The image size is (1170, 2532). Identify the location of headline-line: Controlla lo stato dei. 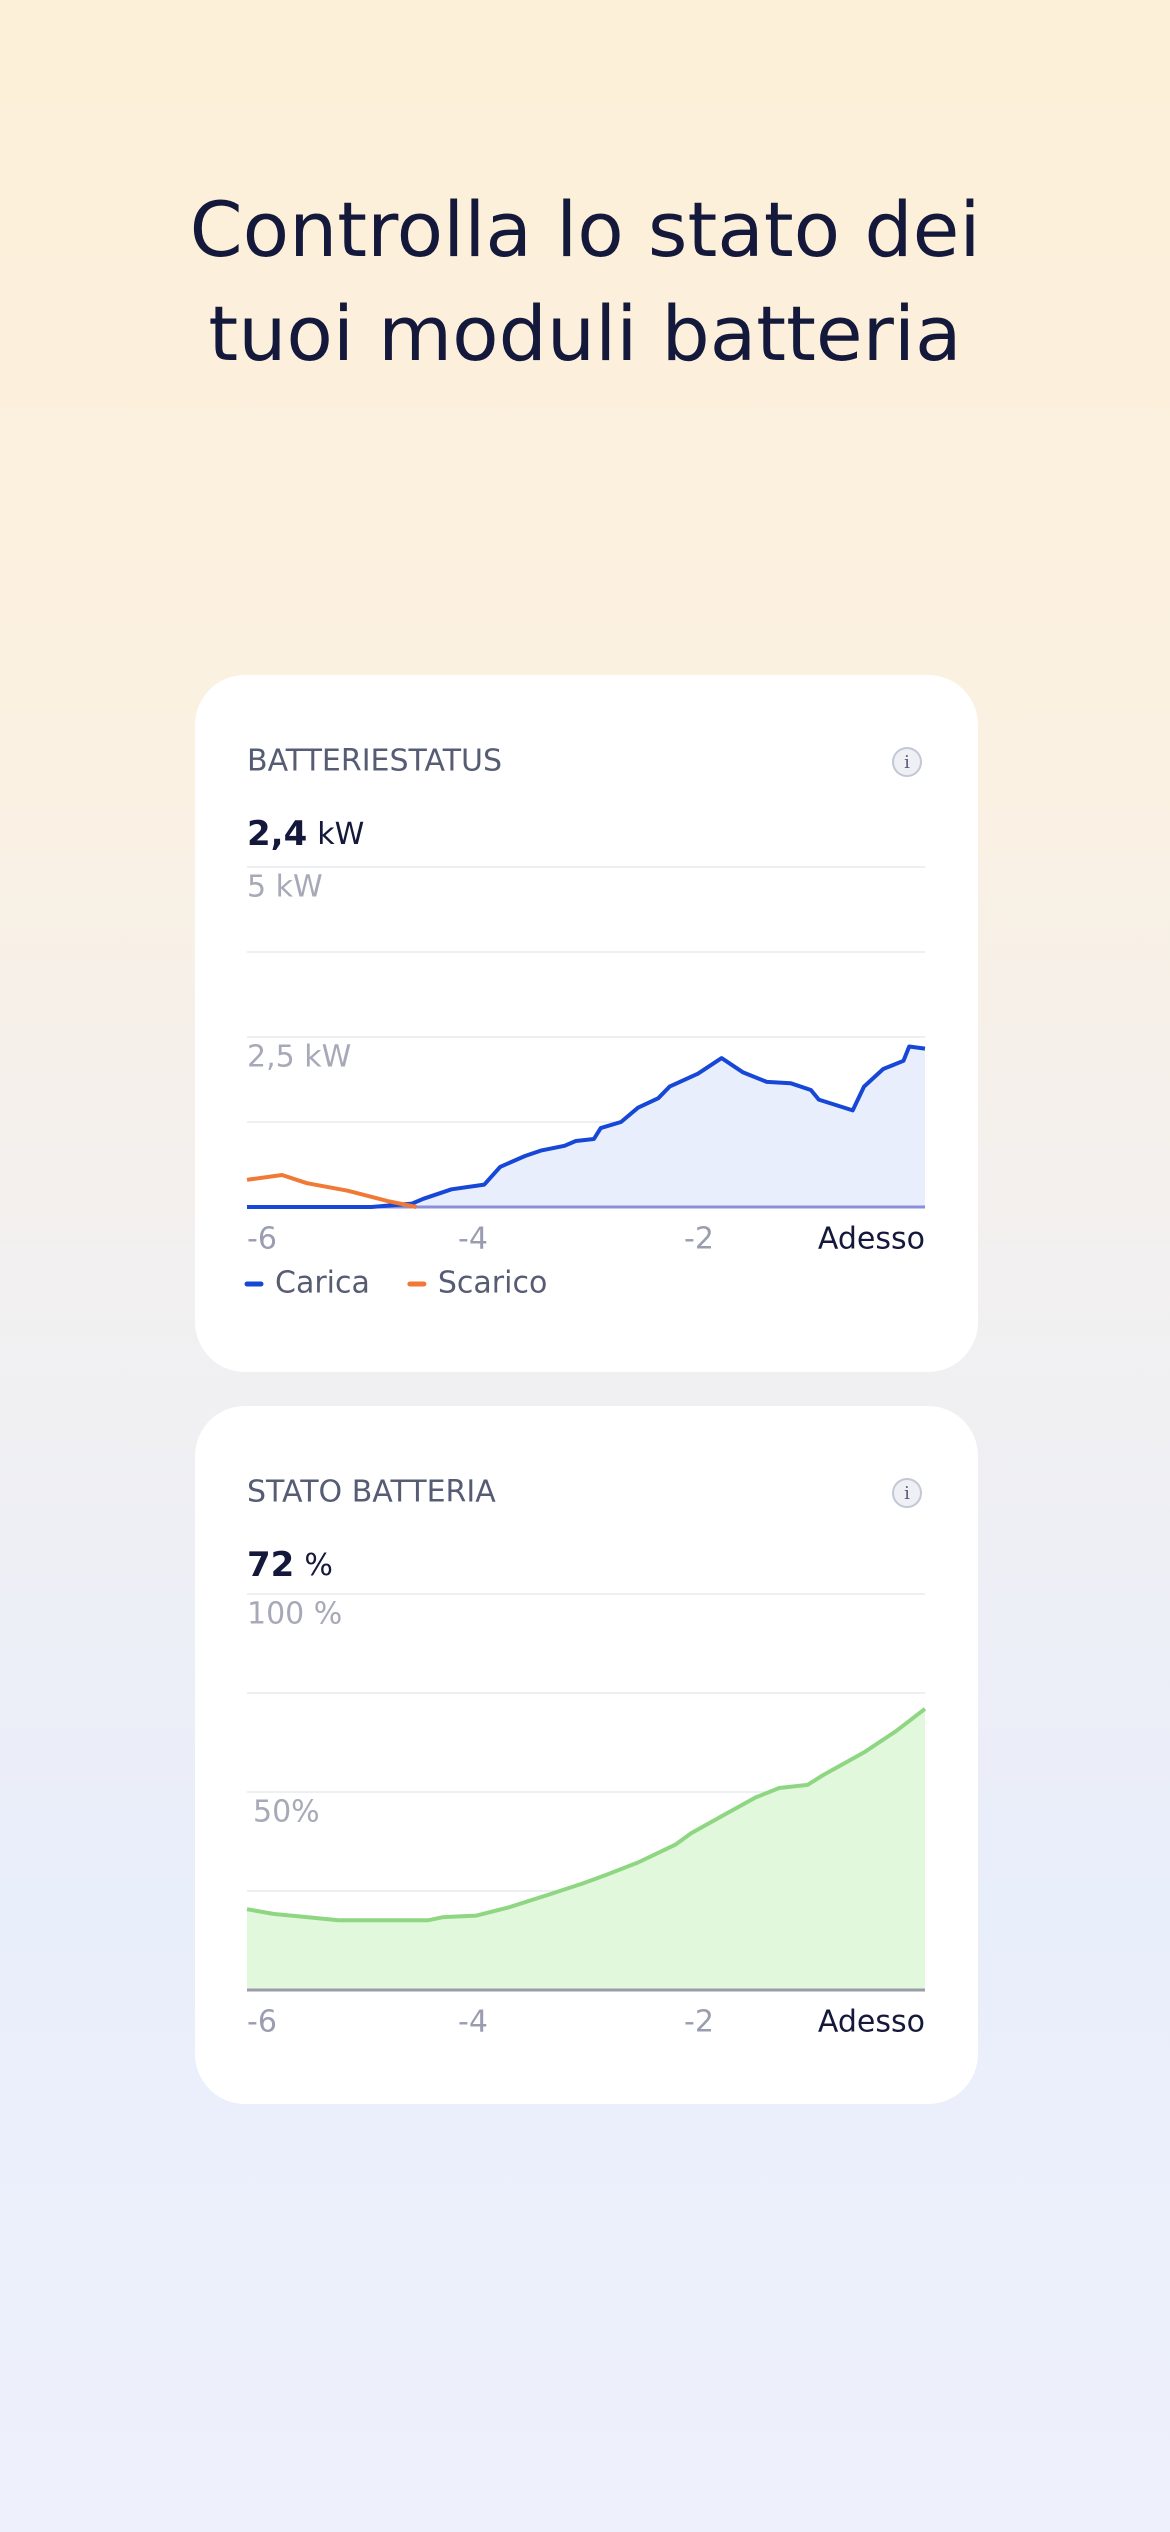
(585, 229).